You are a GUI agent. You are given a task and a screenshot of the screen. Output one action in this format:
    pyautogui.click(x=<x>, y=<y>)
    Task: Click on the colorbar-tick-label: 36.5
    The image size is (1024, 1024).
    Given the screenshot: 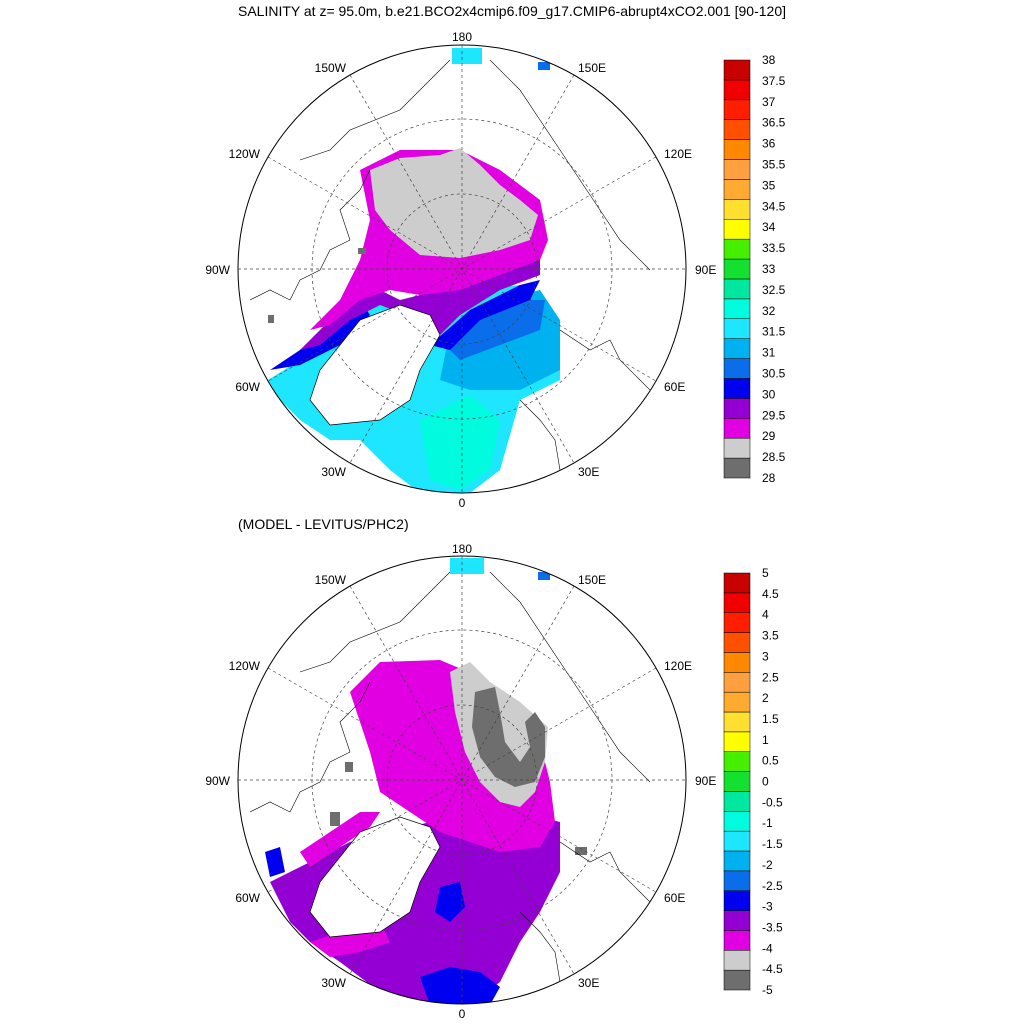 What is the action you would take?
    pyautogui.click(x=774, y=123)
    